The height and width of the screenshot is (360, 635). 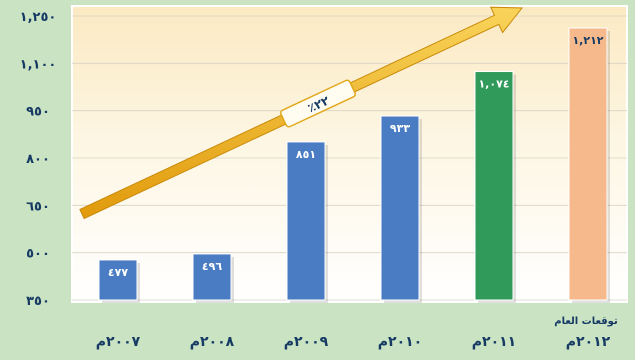 I want to click on bar-value-label: ٩٣٣, so click(x=400, y=128).